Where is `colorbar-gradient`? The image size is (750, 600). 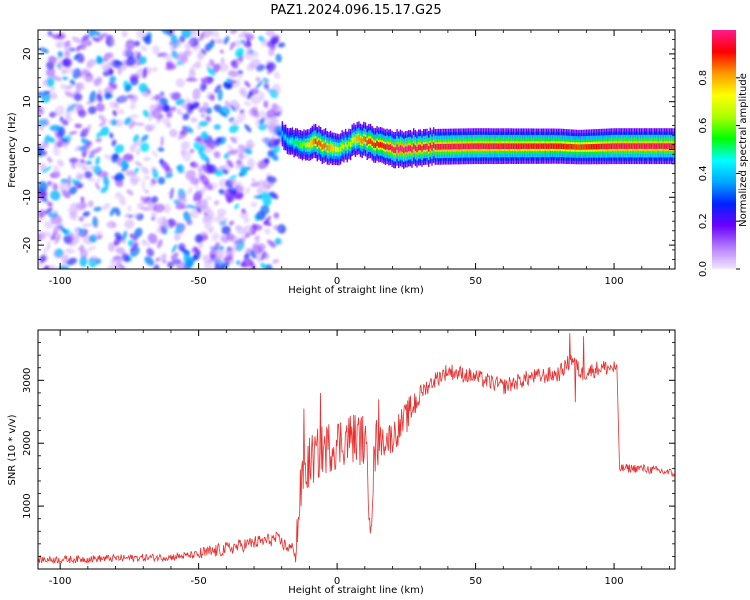 colorbar-gradient is located at coordinates (724, 149).